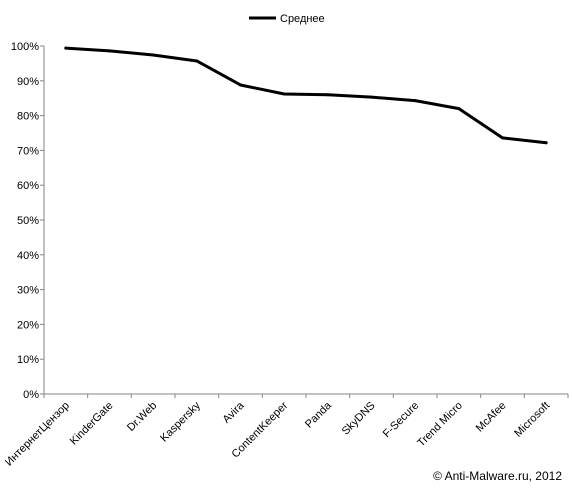 Image resolution: width=572 pixels, height=489 pixels. I want to click on y-tick-label: 90%, so click(28, 82).